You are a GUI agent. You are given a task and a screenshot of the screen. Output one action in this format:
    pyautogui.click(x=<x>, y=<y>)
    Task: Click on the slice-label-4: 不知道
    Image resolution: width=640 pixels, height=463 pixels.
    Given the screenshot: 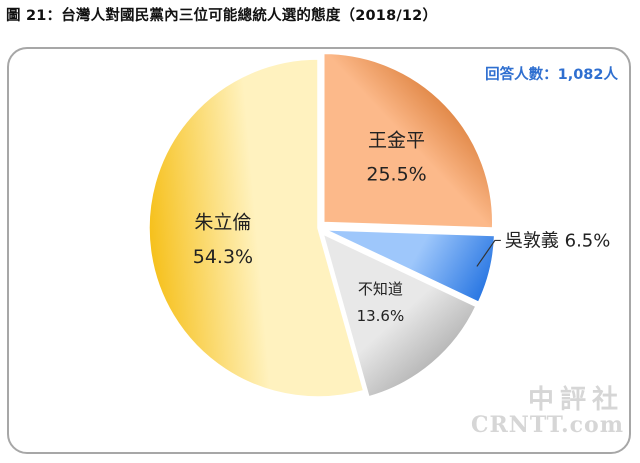 What is the action you would take?
    pyautogui.click(x=380, y=289)
    